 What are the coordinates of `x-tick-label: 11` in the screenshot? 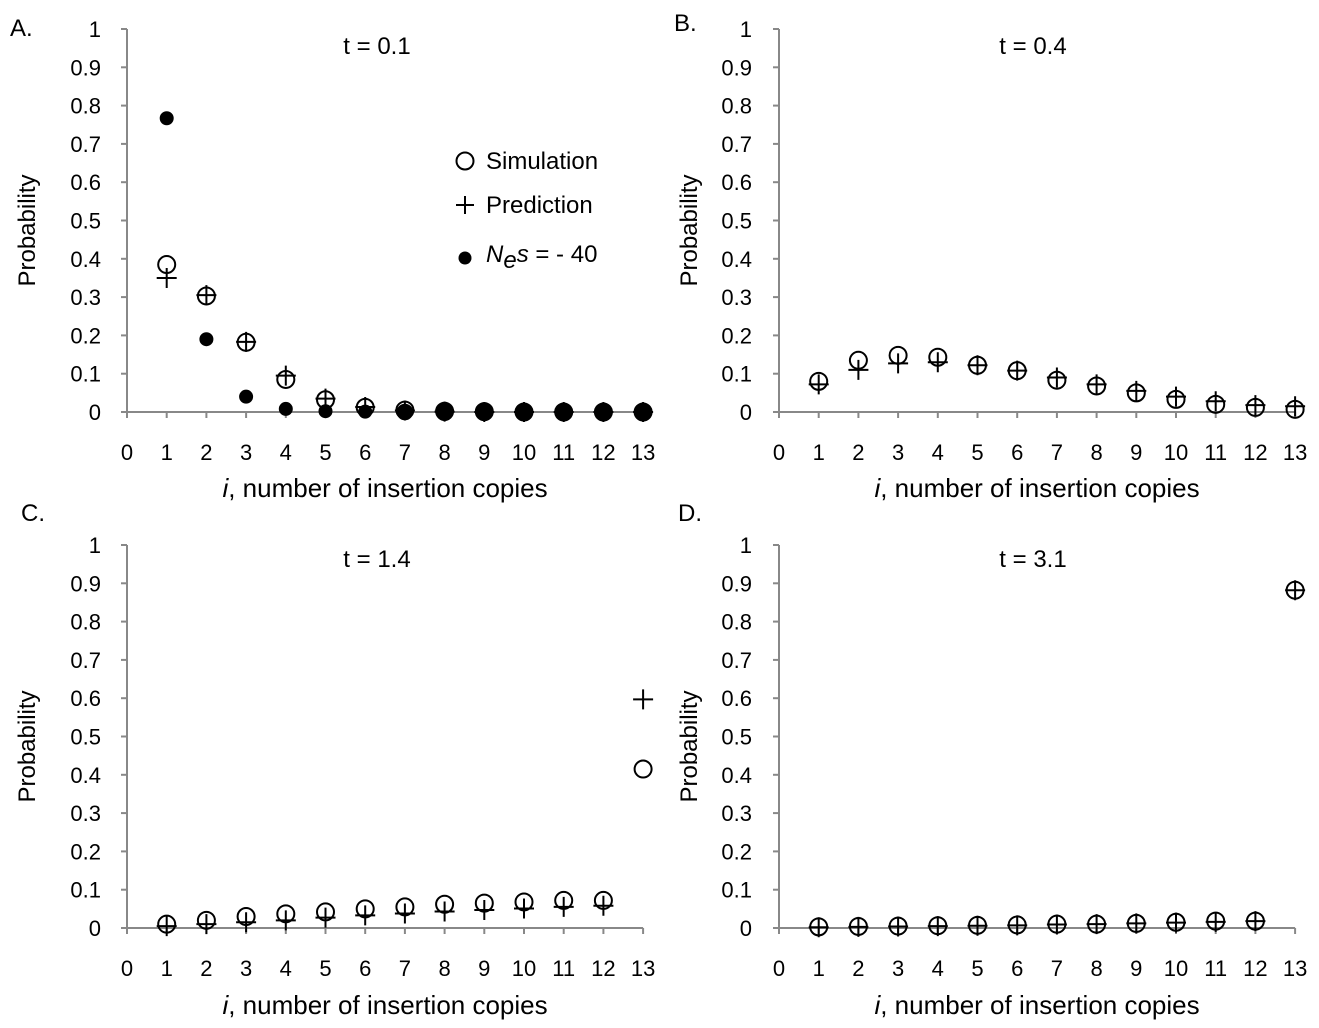 It's located at (1215, 968).